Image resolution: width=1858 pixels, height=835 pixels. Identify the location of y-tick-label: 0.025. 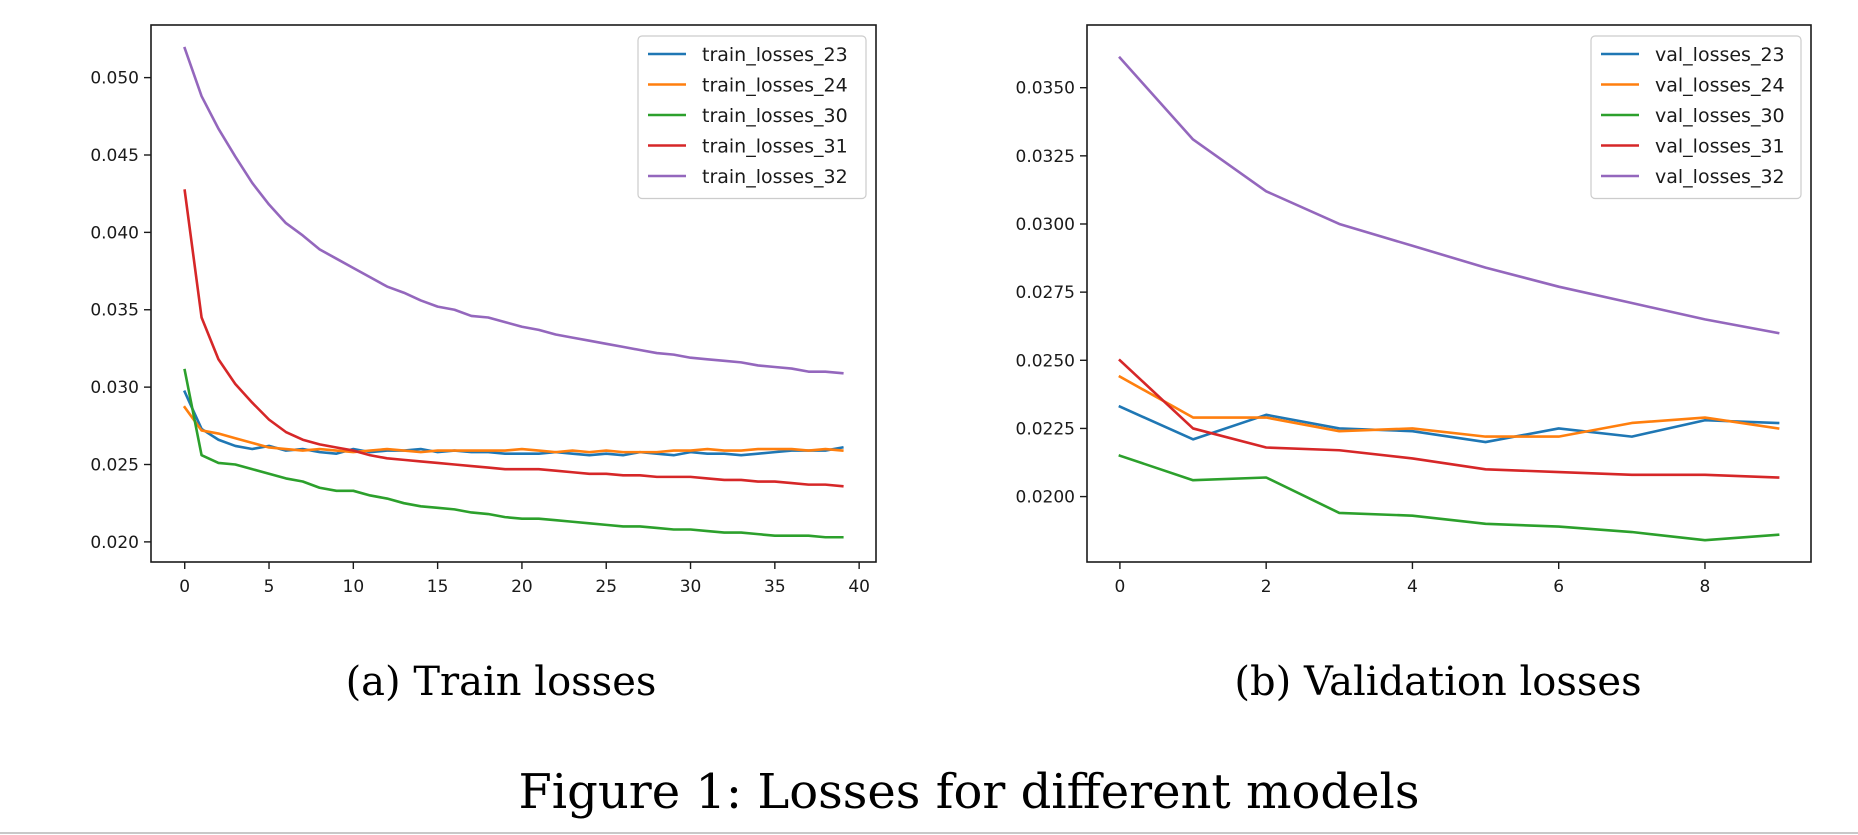
(114, 466).